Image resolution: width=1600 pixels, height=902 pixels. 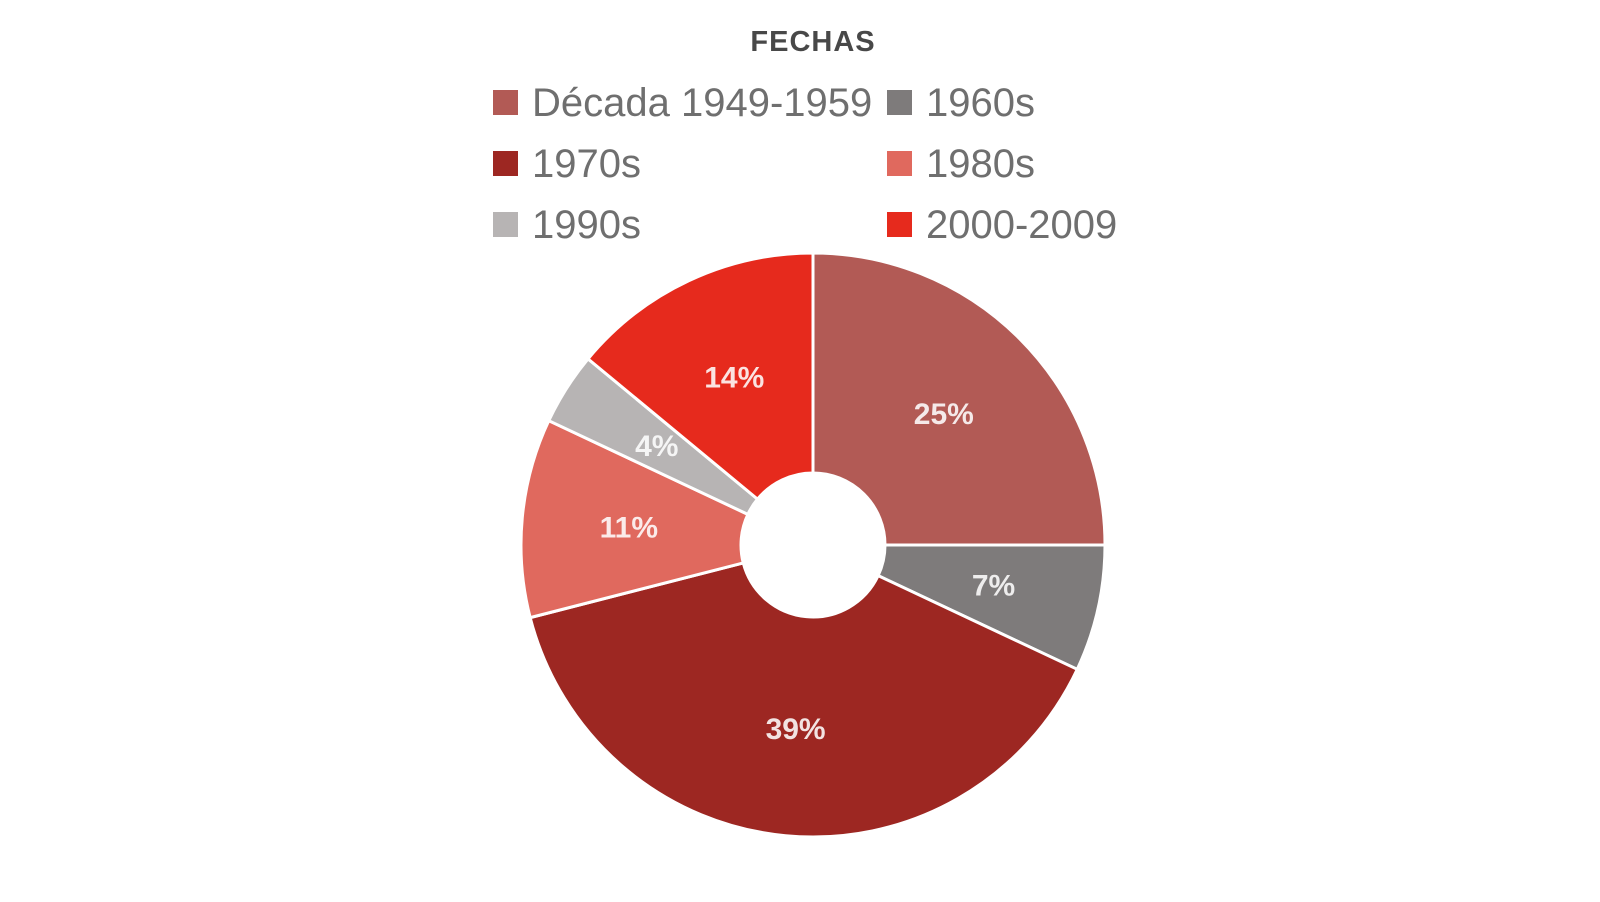 What do you see at coordinates (505, 163) in the screenshot?
I see `legend-swatch-1970s` at bounding box center [505, 163].